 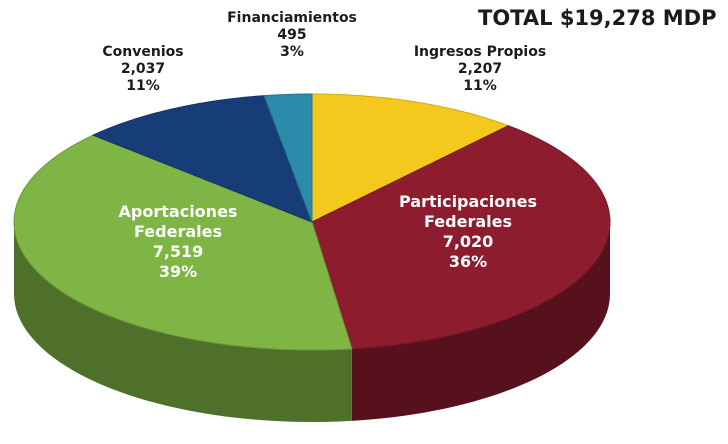 What do you see at coordinates (468, 241) in the screenshot?
I see `slice-value: 7,020` at bounding box center [468, 241].